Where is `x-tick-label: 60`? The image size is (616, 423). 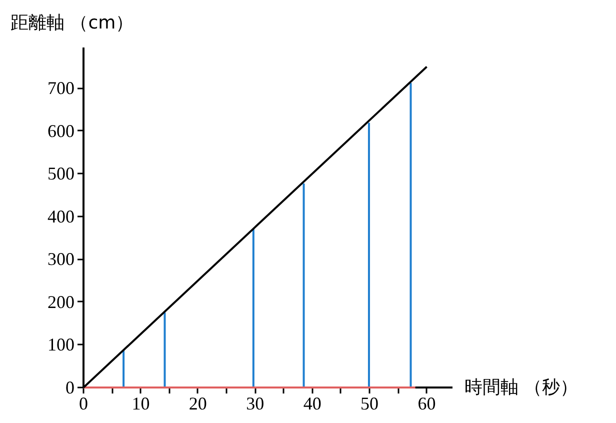
x-tick-label: 60 is located at coordinates (427, 404).